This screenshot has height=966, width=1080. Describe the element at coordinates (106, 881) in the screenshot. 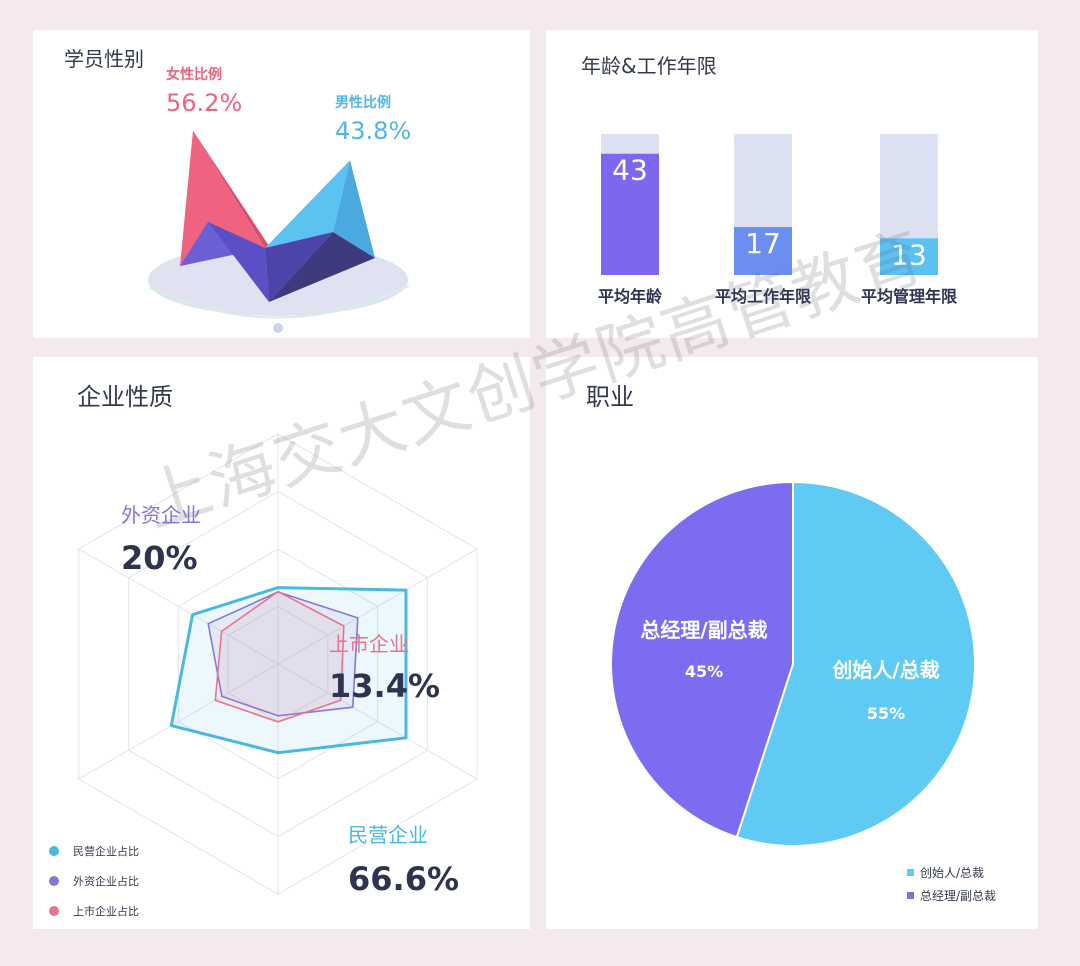

I see `legend-label-foreign: 外资企业占比` at that location.